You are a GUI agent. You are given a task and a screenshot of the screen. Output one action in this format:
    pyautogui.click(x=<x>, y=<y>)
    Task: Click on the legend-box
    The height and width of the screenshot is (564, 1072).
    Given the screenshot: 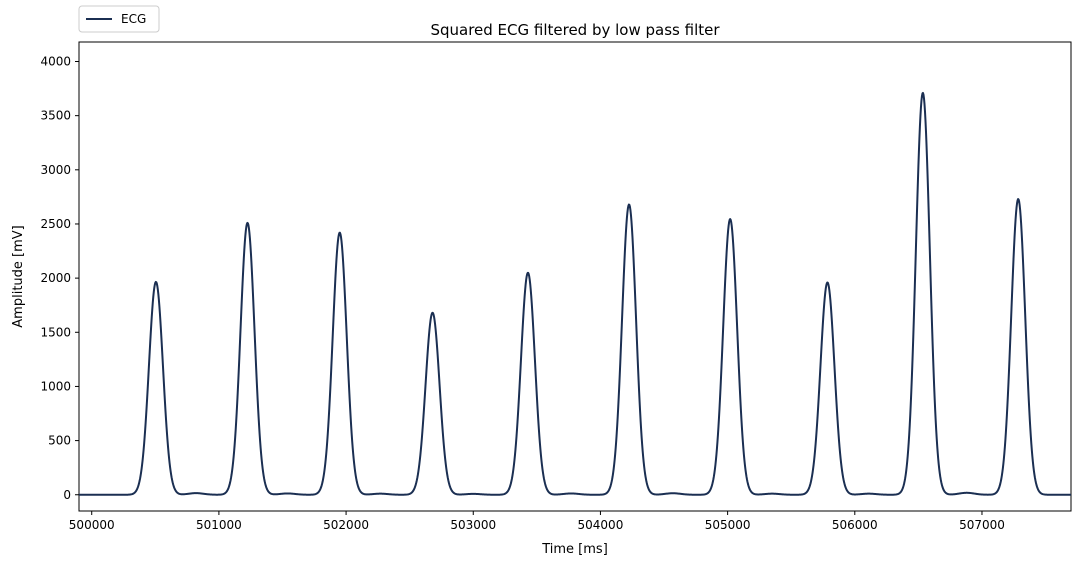 What is the action you would take?
    pyautogui.click(x=119, y=19)
    